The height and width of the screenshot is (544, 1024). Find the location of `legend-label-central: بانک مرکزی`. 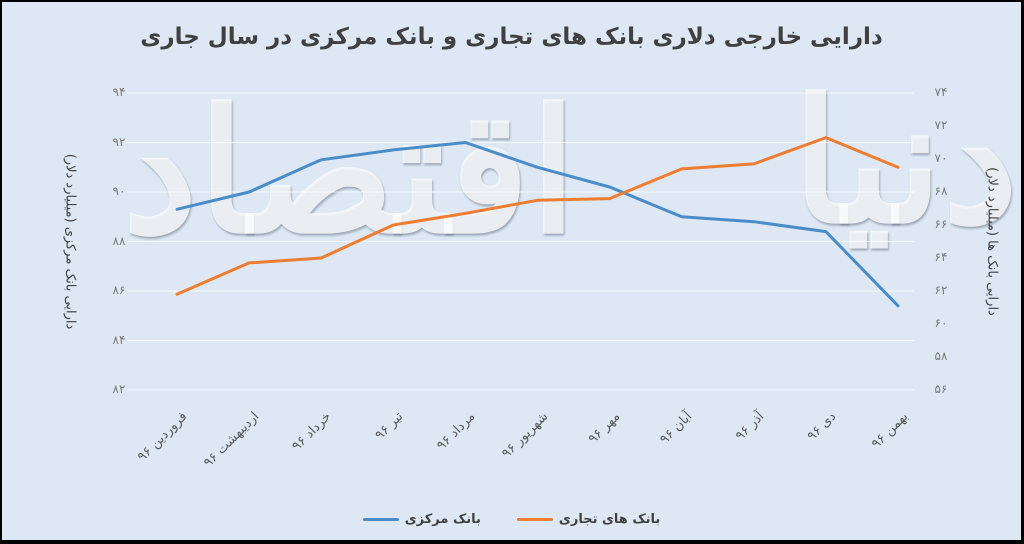

legend-label-central: بانک مرکزی is located at coordinates (442, 519).